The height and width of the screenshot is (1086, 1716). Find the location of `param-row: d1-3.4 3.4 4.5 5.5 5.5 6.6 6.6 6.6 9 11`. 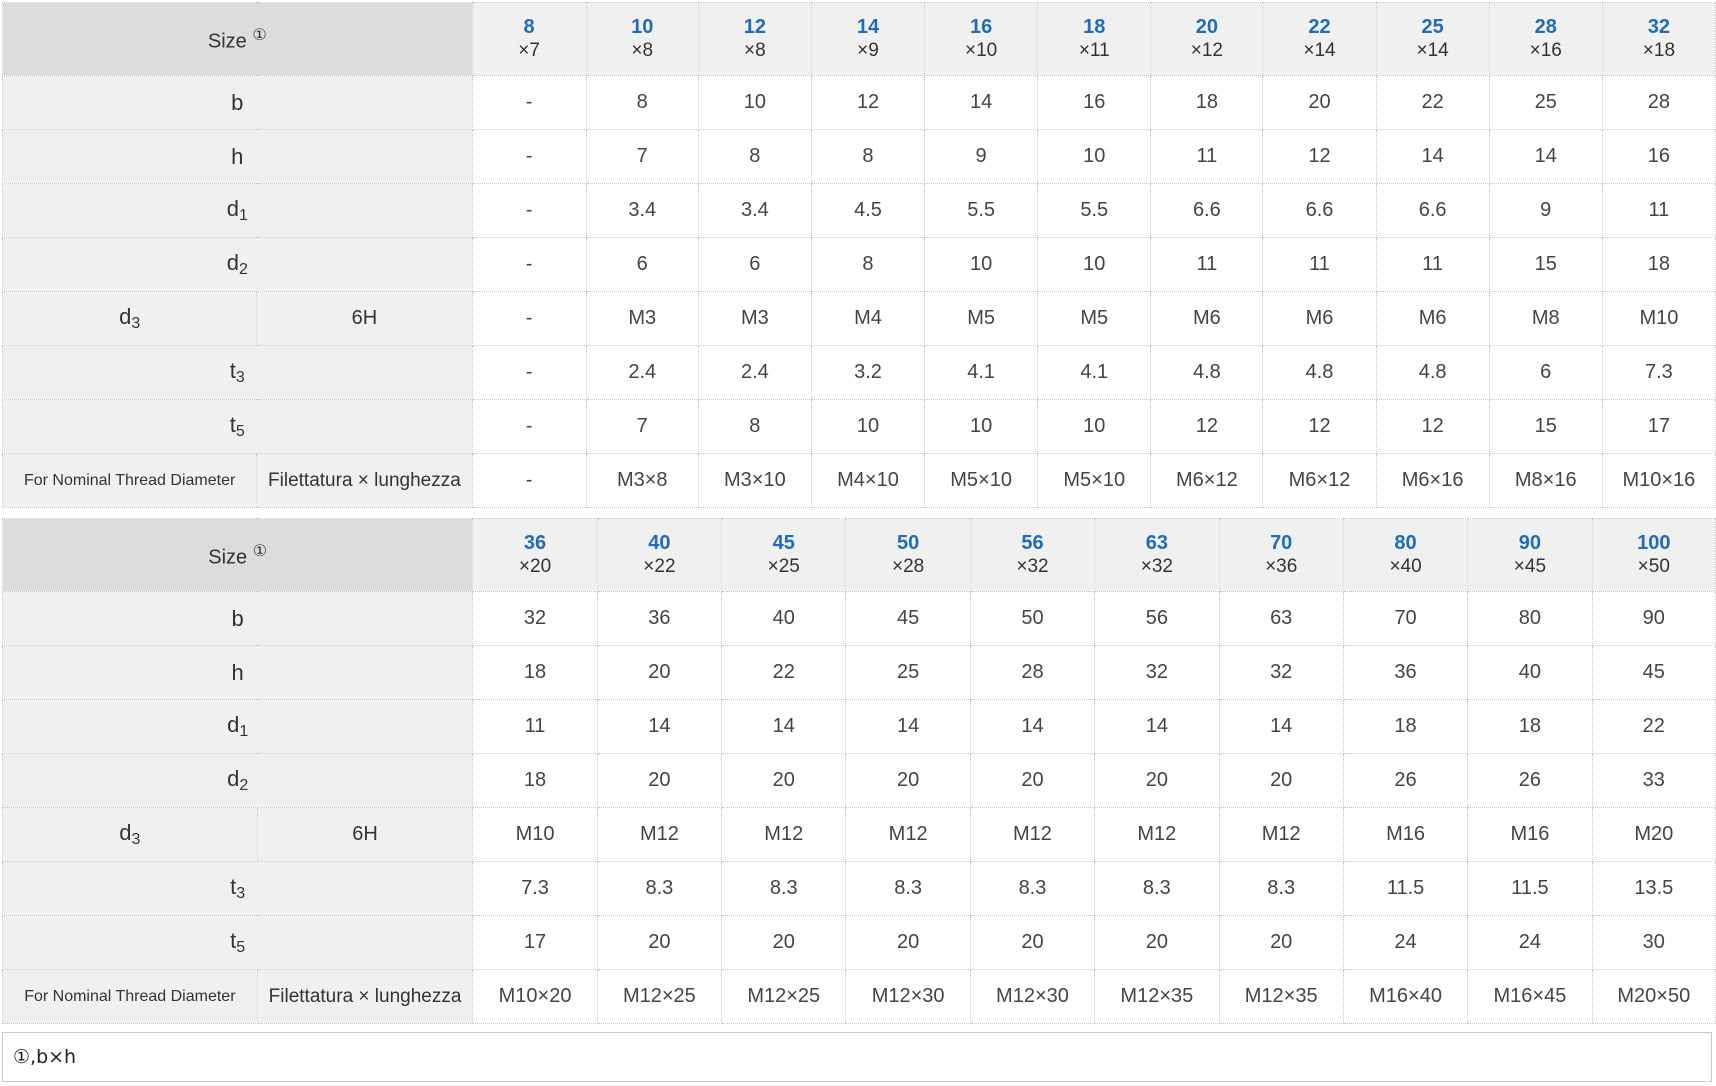

param-row: d1-3.4 3.4 4.5 5.5 5.5 6.6 6.6 6.6 9 11 is located at coordinates (859, 210).